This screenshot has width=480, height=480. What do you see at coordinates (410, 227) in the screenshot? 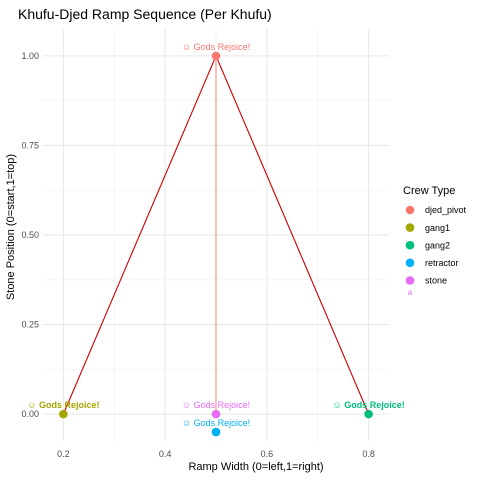
I see `legend-key-gang1` at bounding box center [410, 227].